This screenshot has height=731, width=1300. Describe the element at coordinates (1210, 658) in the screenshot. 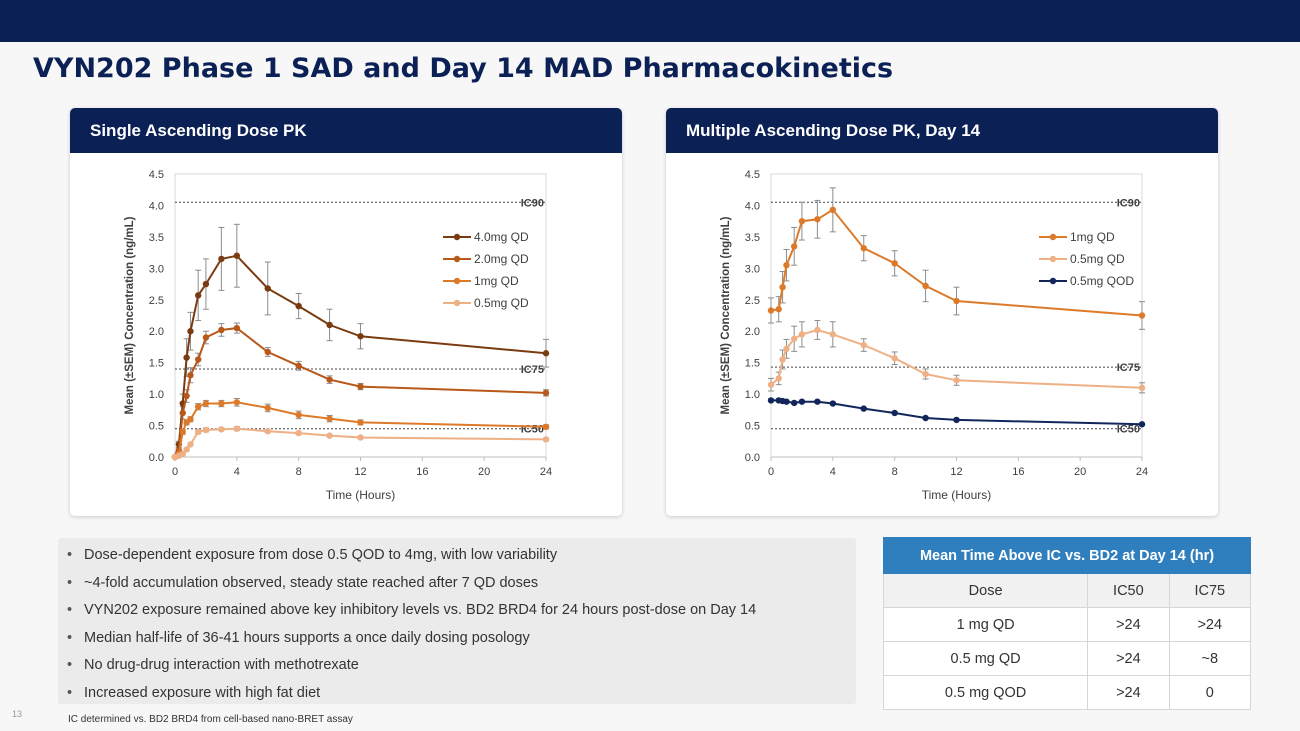

I see `table-cell: ~8` at that location.